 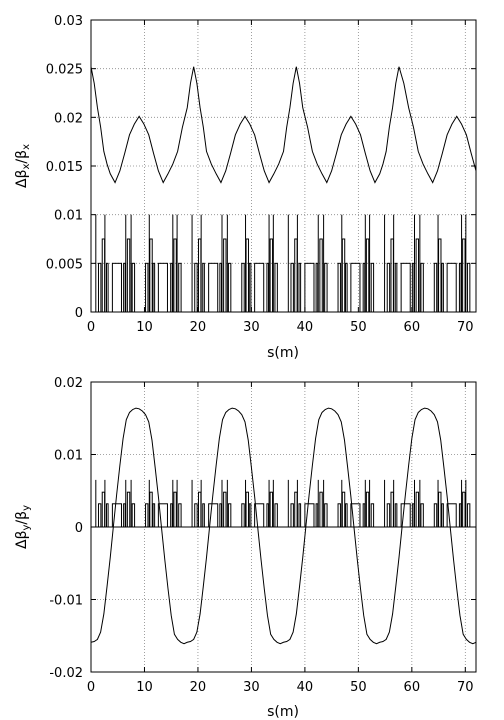 What do you see at coordinates (68, 21) in the screenshot?
I see `beta-x-ytick-label: 0.03` at bounding box center [68, 21].